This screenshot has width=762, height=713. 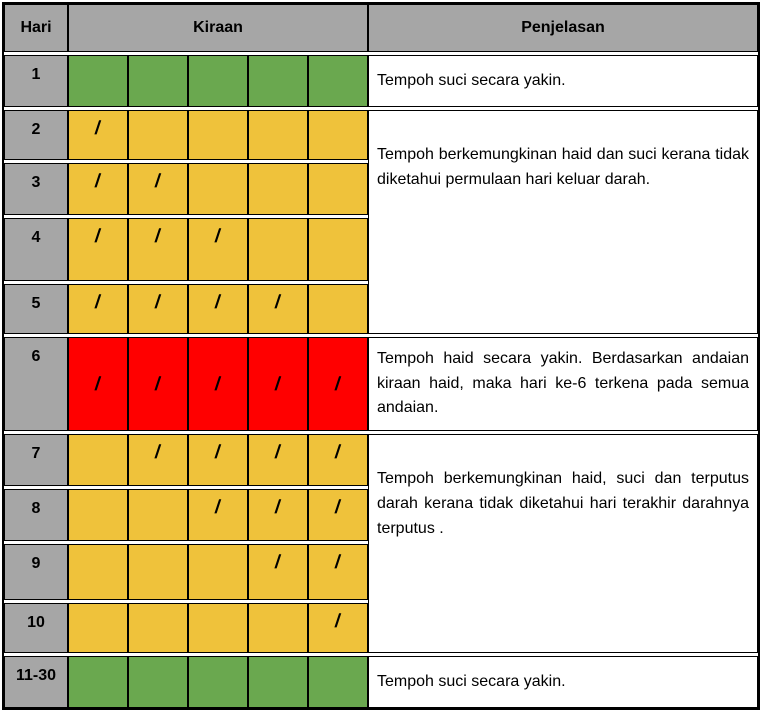 What do you see at coordinates (36, 384) in the screenshot?
I see `day-cell: 6` at bounding box center [36, 384].